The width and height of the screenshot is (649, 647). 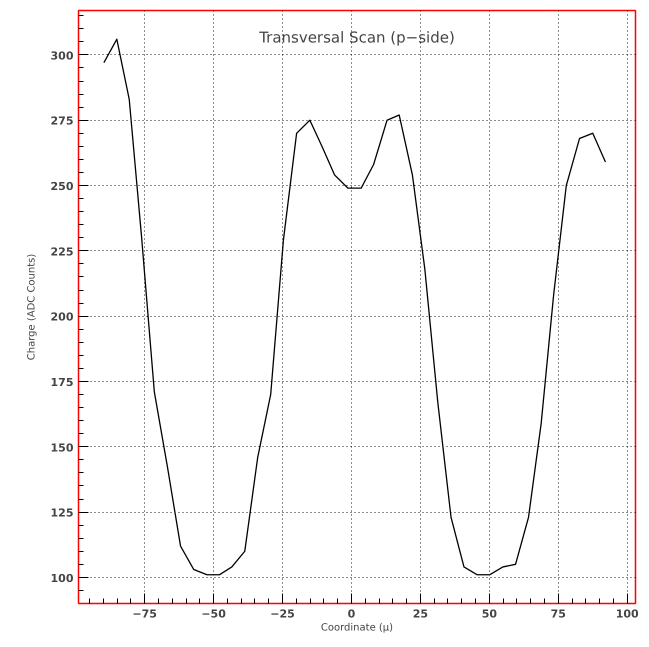 What do you see at coordinates (62, 513) in the screenshot?
I see `y-tick-label: 125` at bounding box center [62, 513].